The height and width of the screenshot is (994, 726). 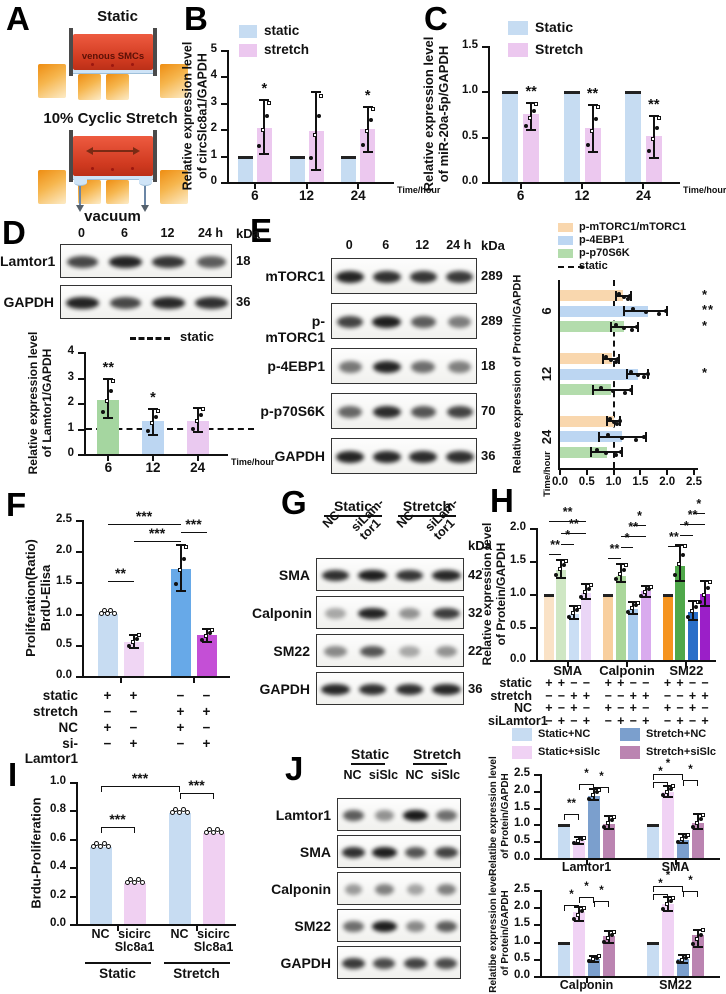 What do you see at coordinates (294, 502) in the screenshot?
I see `panel-g-label: G` at bounding box center [294, 502].